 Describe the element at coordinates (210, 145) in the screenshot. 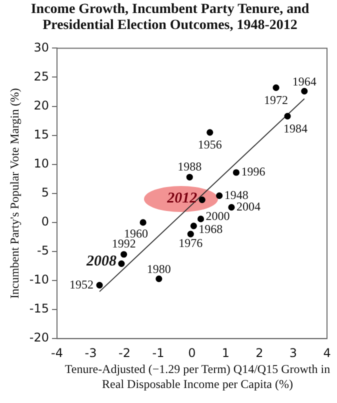

I see `annotation: 1956` at that location.